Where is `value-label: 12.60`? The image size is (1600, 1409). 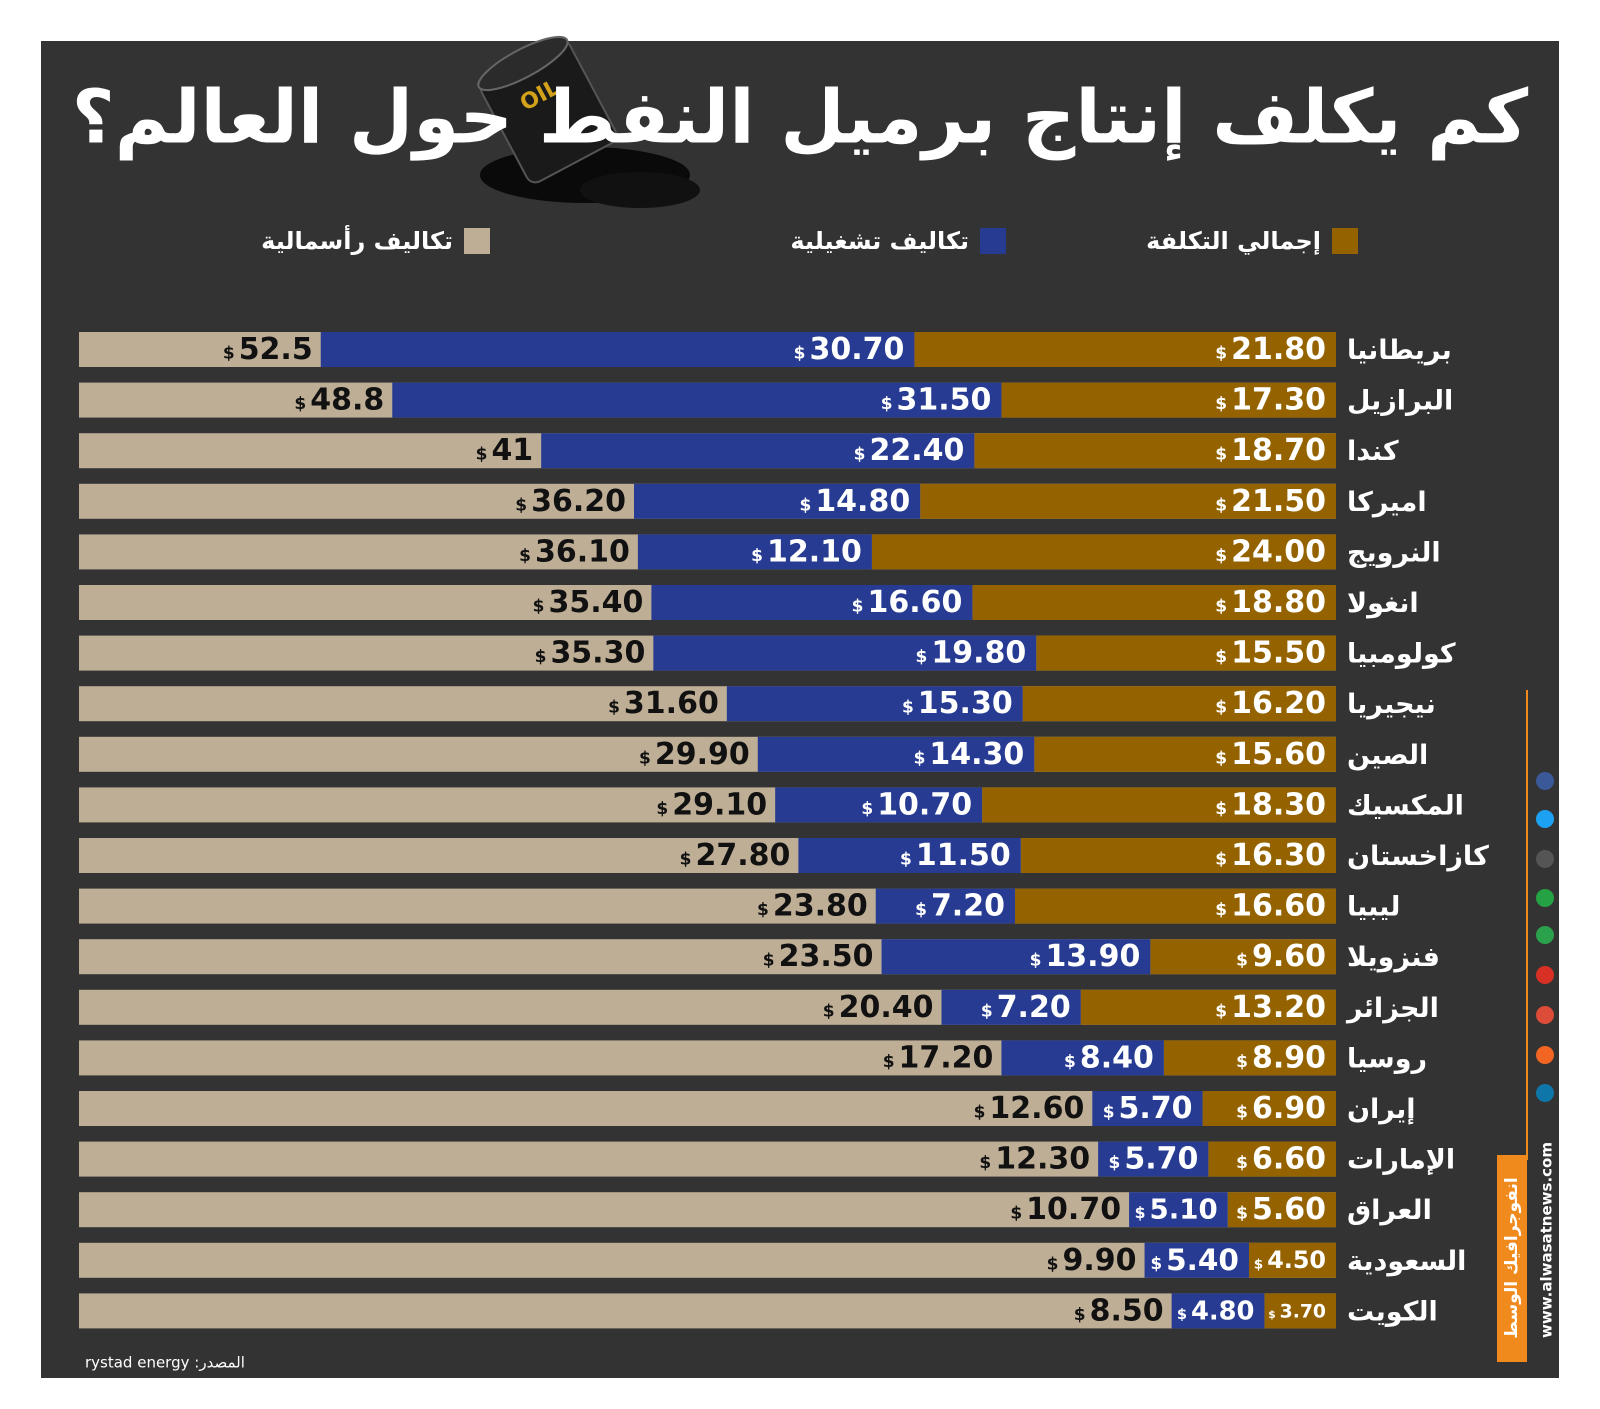 value-label: 12.60 is located at coordinates (1036, 1108).